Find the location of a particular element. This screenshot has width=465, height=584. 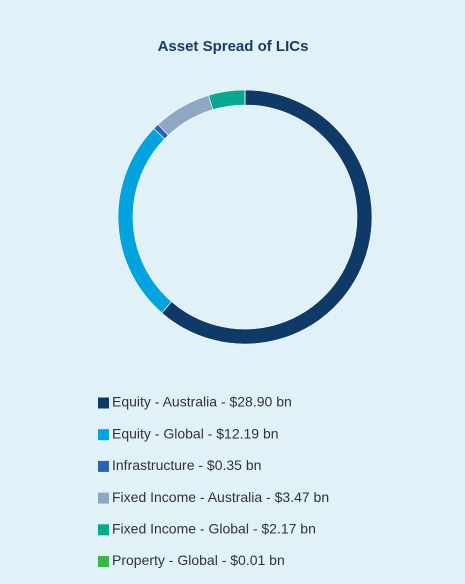

legend-label: Equity - Australia - $28.90 bn is located at coordinates (202, 402).